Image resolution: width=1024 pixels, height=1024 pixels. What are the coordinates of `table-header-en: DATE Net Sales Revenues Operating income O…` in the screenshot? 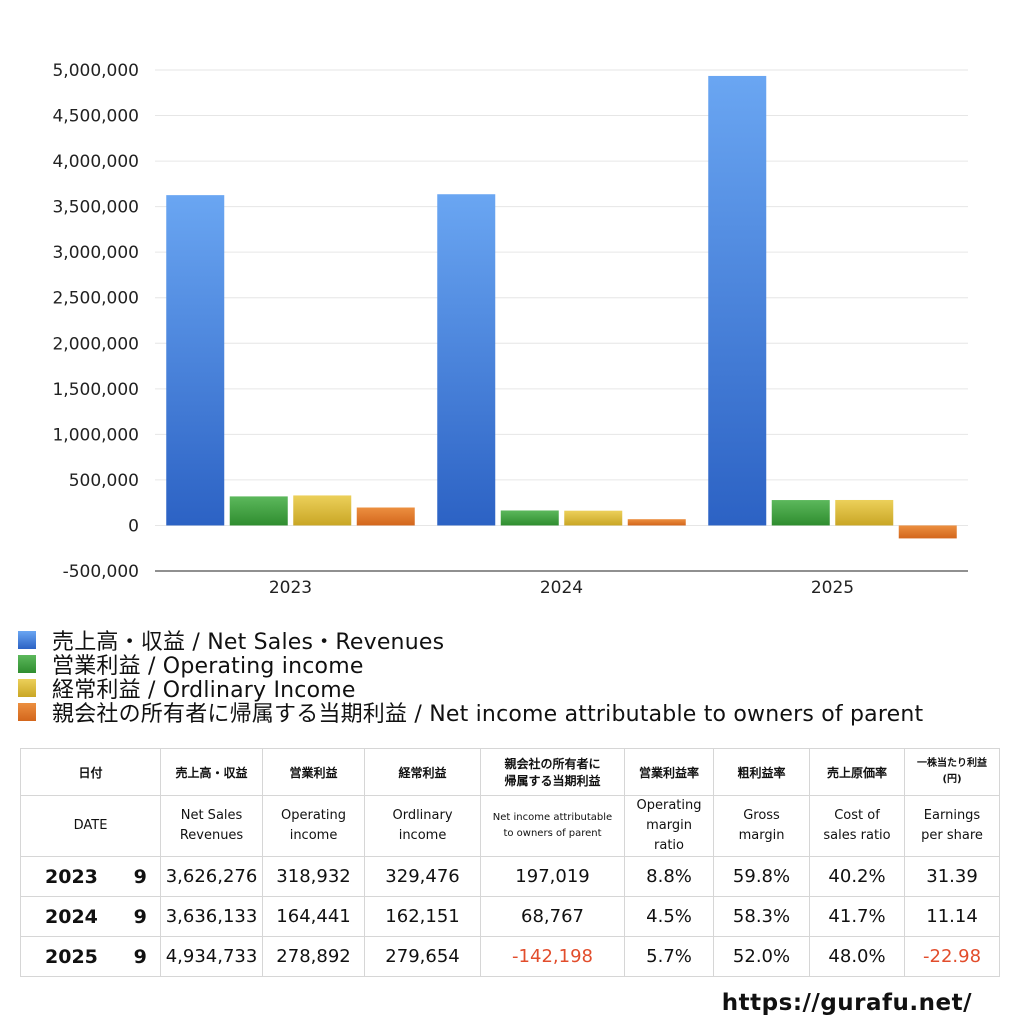 It's located at (510, 826).